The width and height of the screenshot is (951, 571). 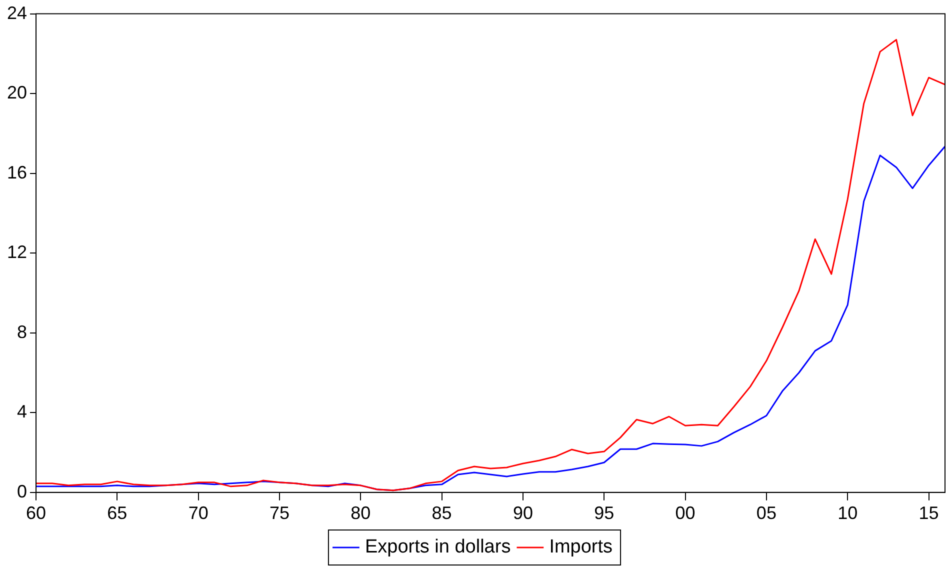 I want to click on x-tick-label: 00, so click(x=685, y=513).